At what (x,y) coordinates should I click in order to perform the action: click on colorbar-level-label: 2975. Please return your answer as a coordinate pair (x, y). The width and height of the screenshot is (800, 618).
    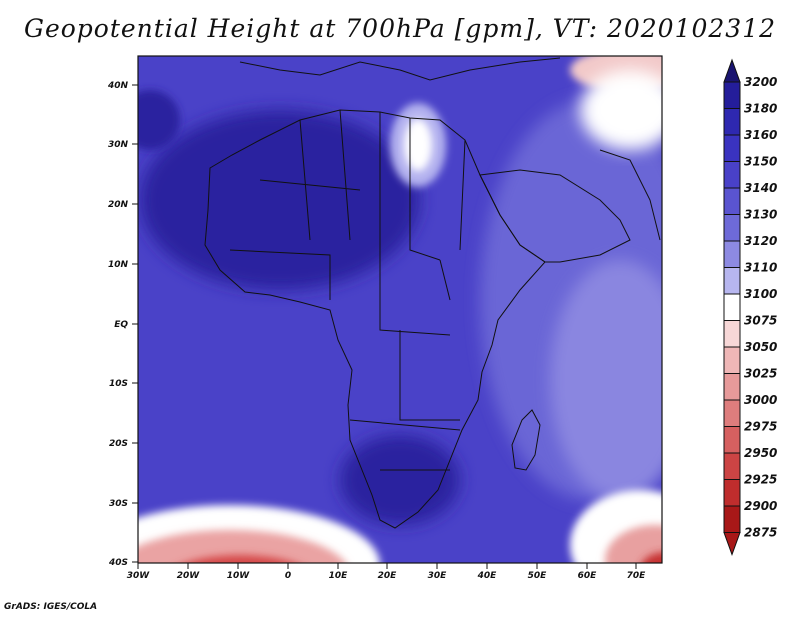
    Looking at the image, I should click on (760, 427).